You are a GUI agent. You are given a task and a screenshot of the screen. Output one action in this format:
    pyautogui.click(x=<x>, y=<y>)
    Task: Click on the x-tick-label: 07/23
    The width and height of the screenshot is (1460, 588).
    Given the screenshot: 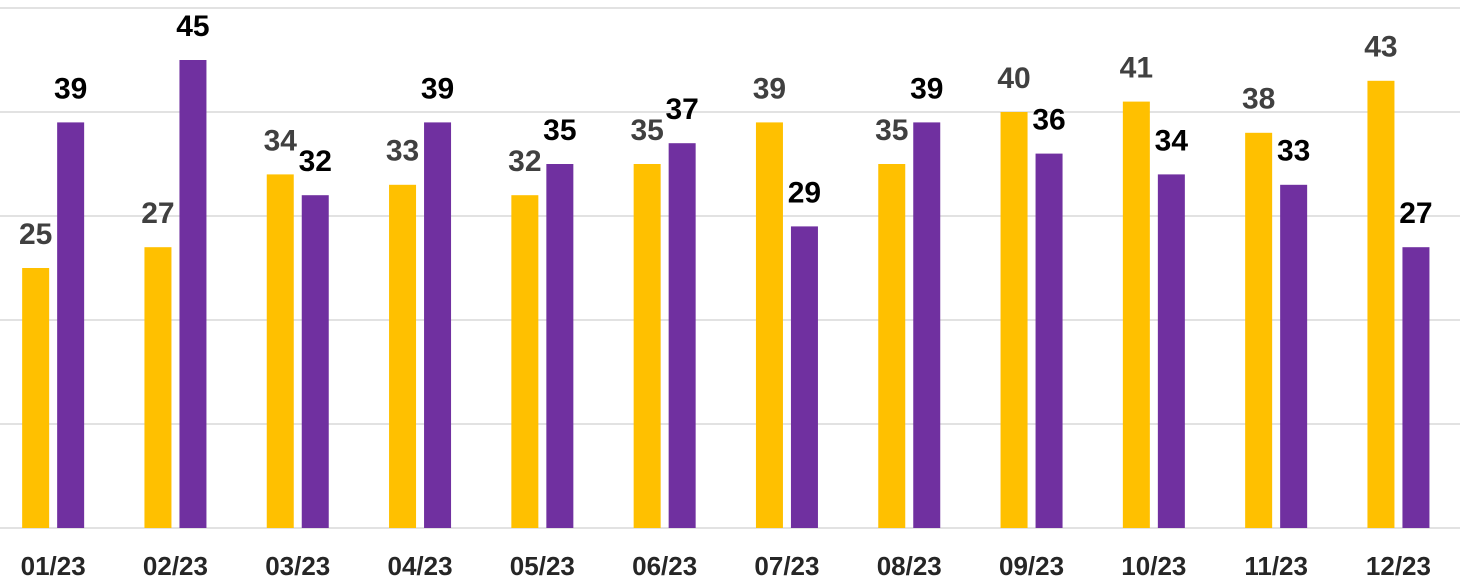 What is the action you would take?
    pyautogui.click(x=786, y=566)
    